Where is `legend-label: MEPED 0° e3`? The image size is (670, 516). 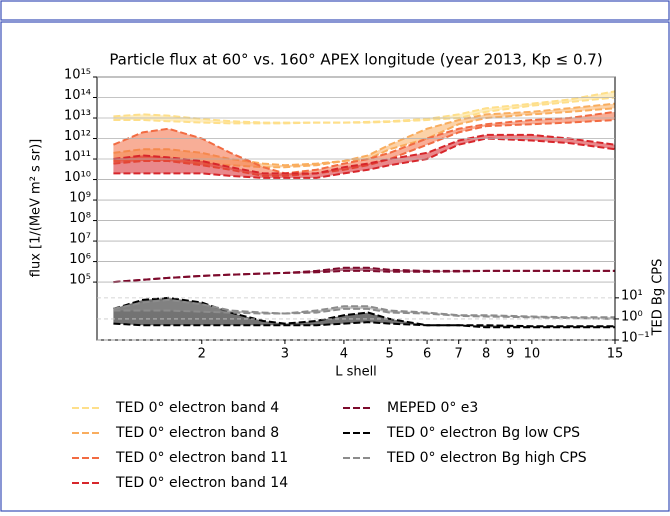
legend-label: MEPED 0° e3 is located at coordinates (432, 408).